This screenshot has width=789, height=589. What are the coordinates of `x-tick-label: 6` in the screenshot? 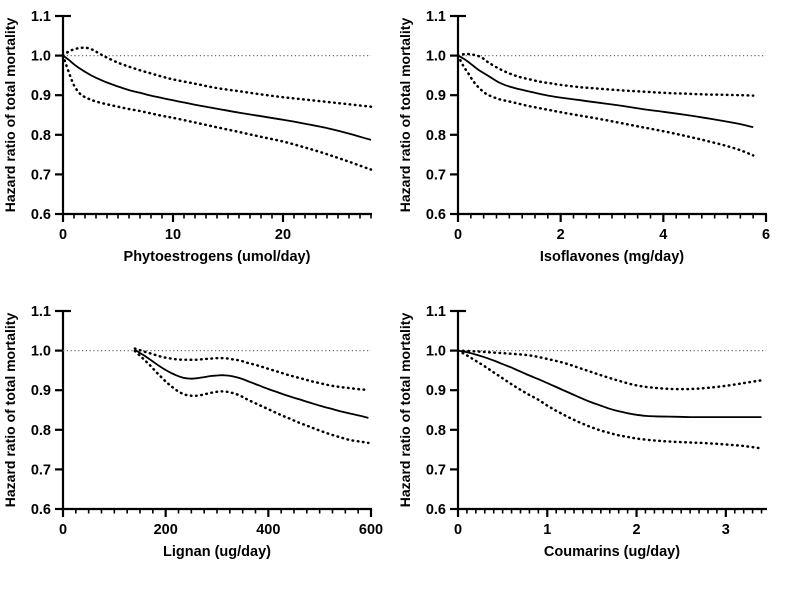 It's located at (766, 235).